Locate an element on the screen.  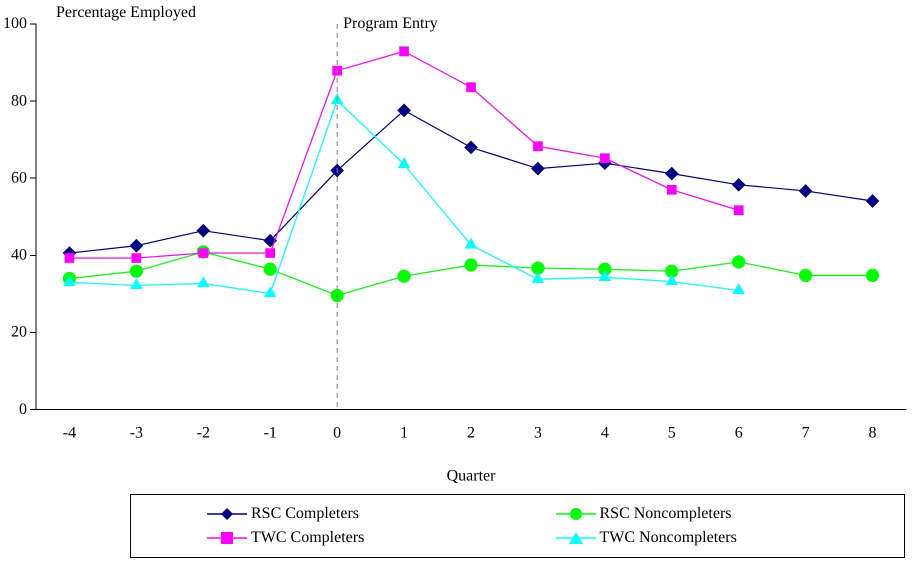
y-tick-label: 40 is located at coordinates (19, 255).